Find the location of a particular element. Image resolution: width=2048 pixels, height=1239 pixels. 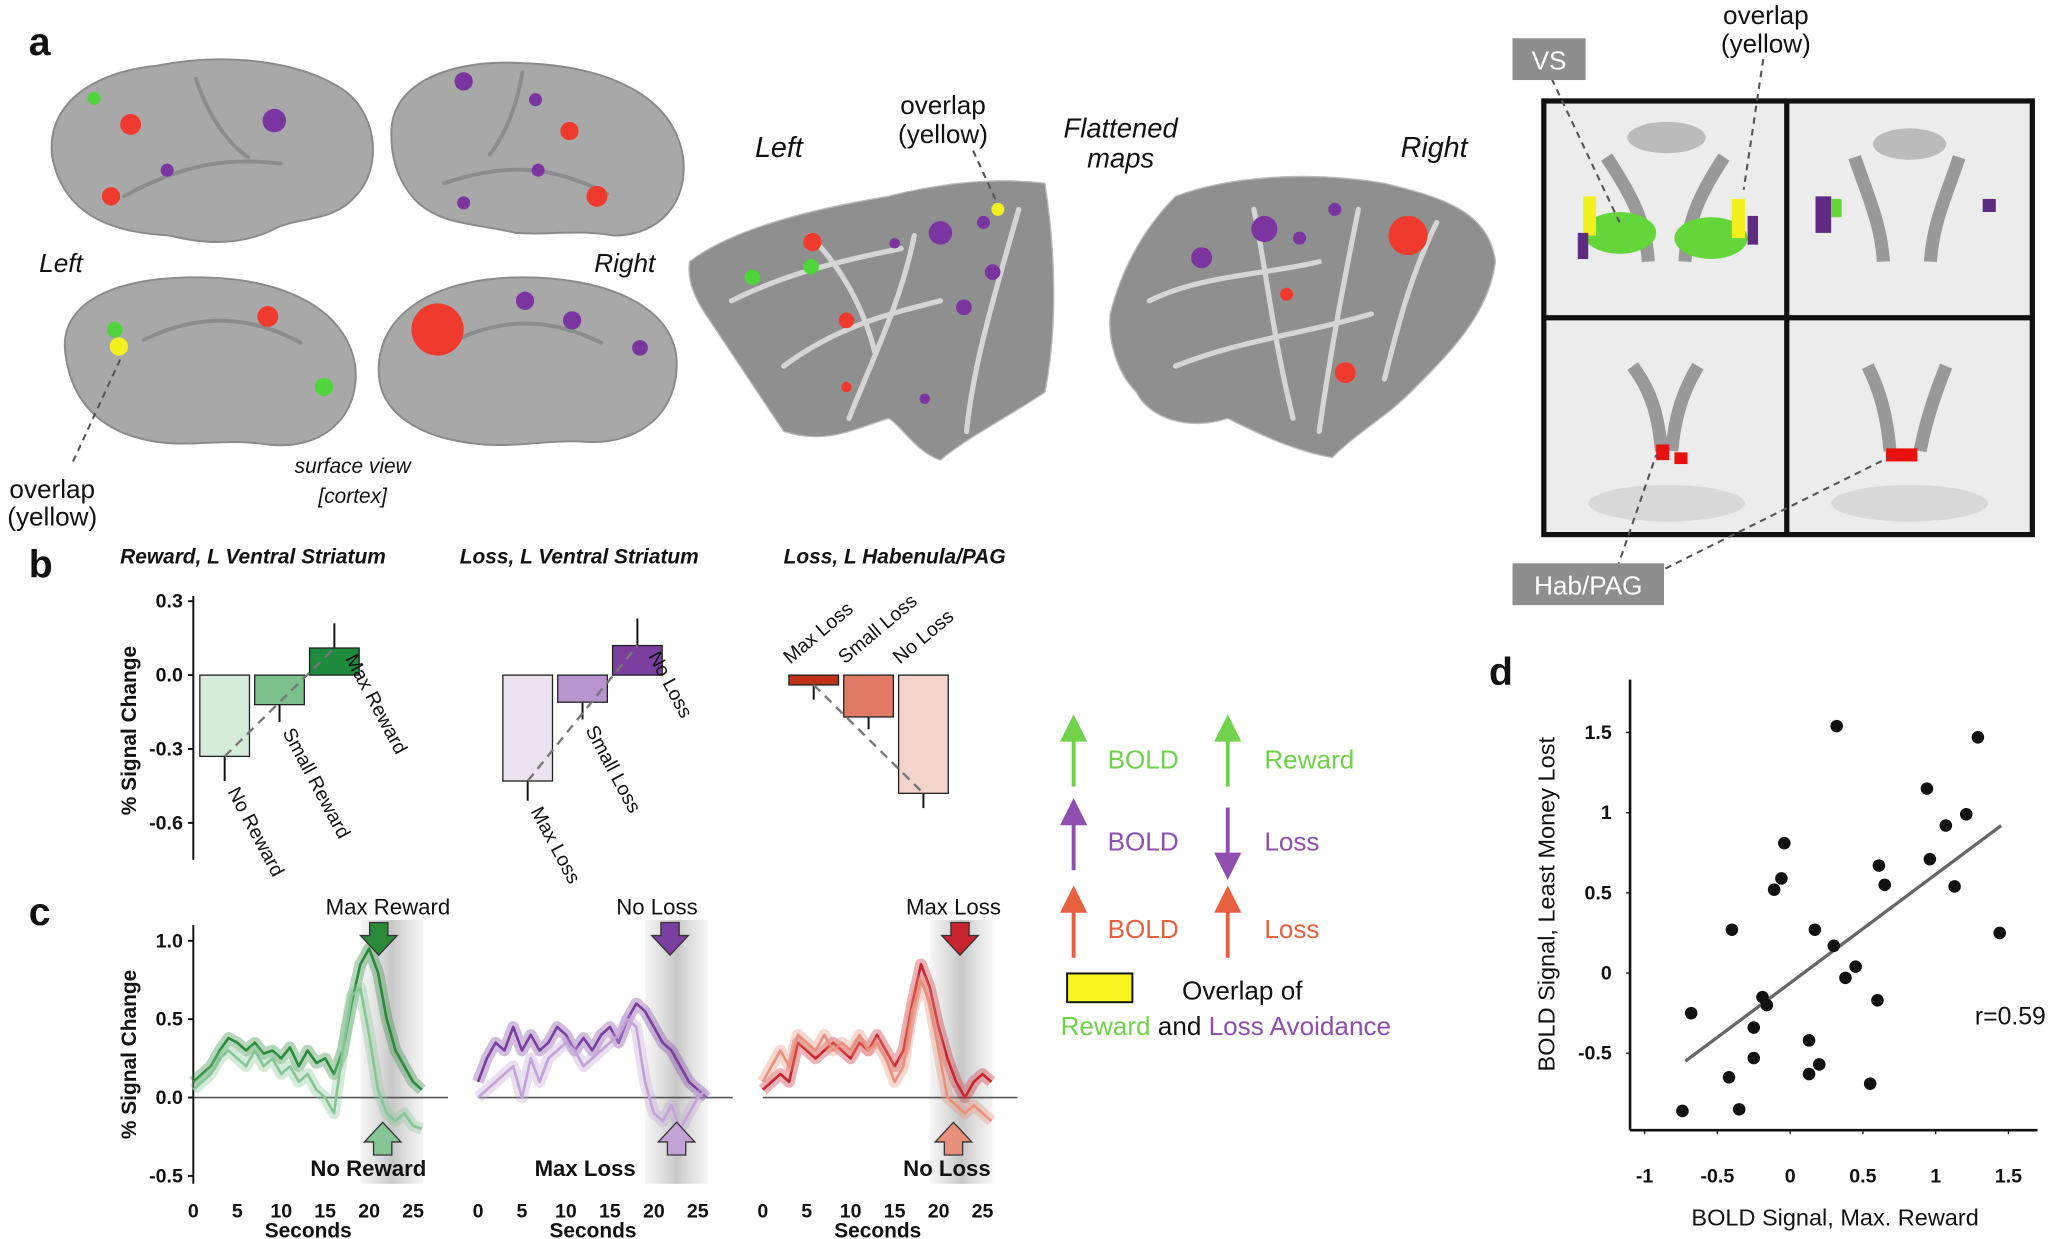

x-axis-title: Seconds is located at coordinates (877, 1229).